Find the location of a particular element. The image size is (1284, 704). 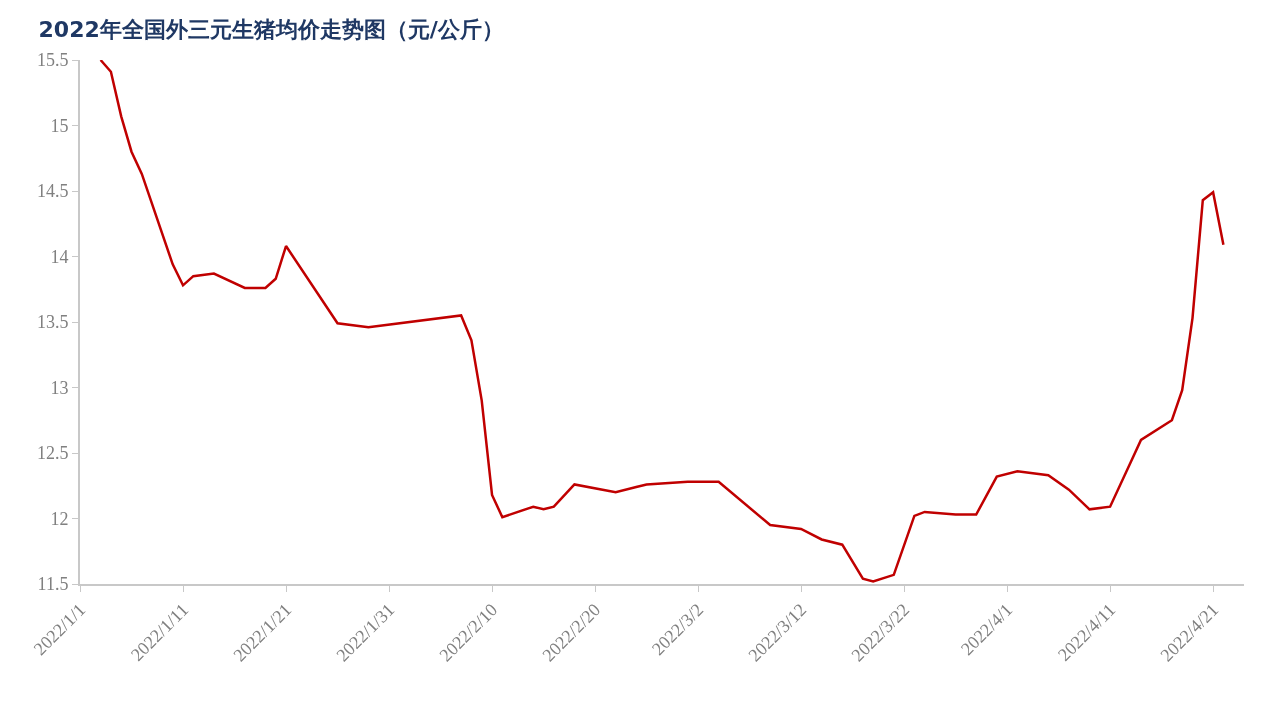

y-tick-label: 14 is located at coordinates (59, 256).